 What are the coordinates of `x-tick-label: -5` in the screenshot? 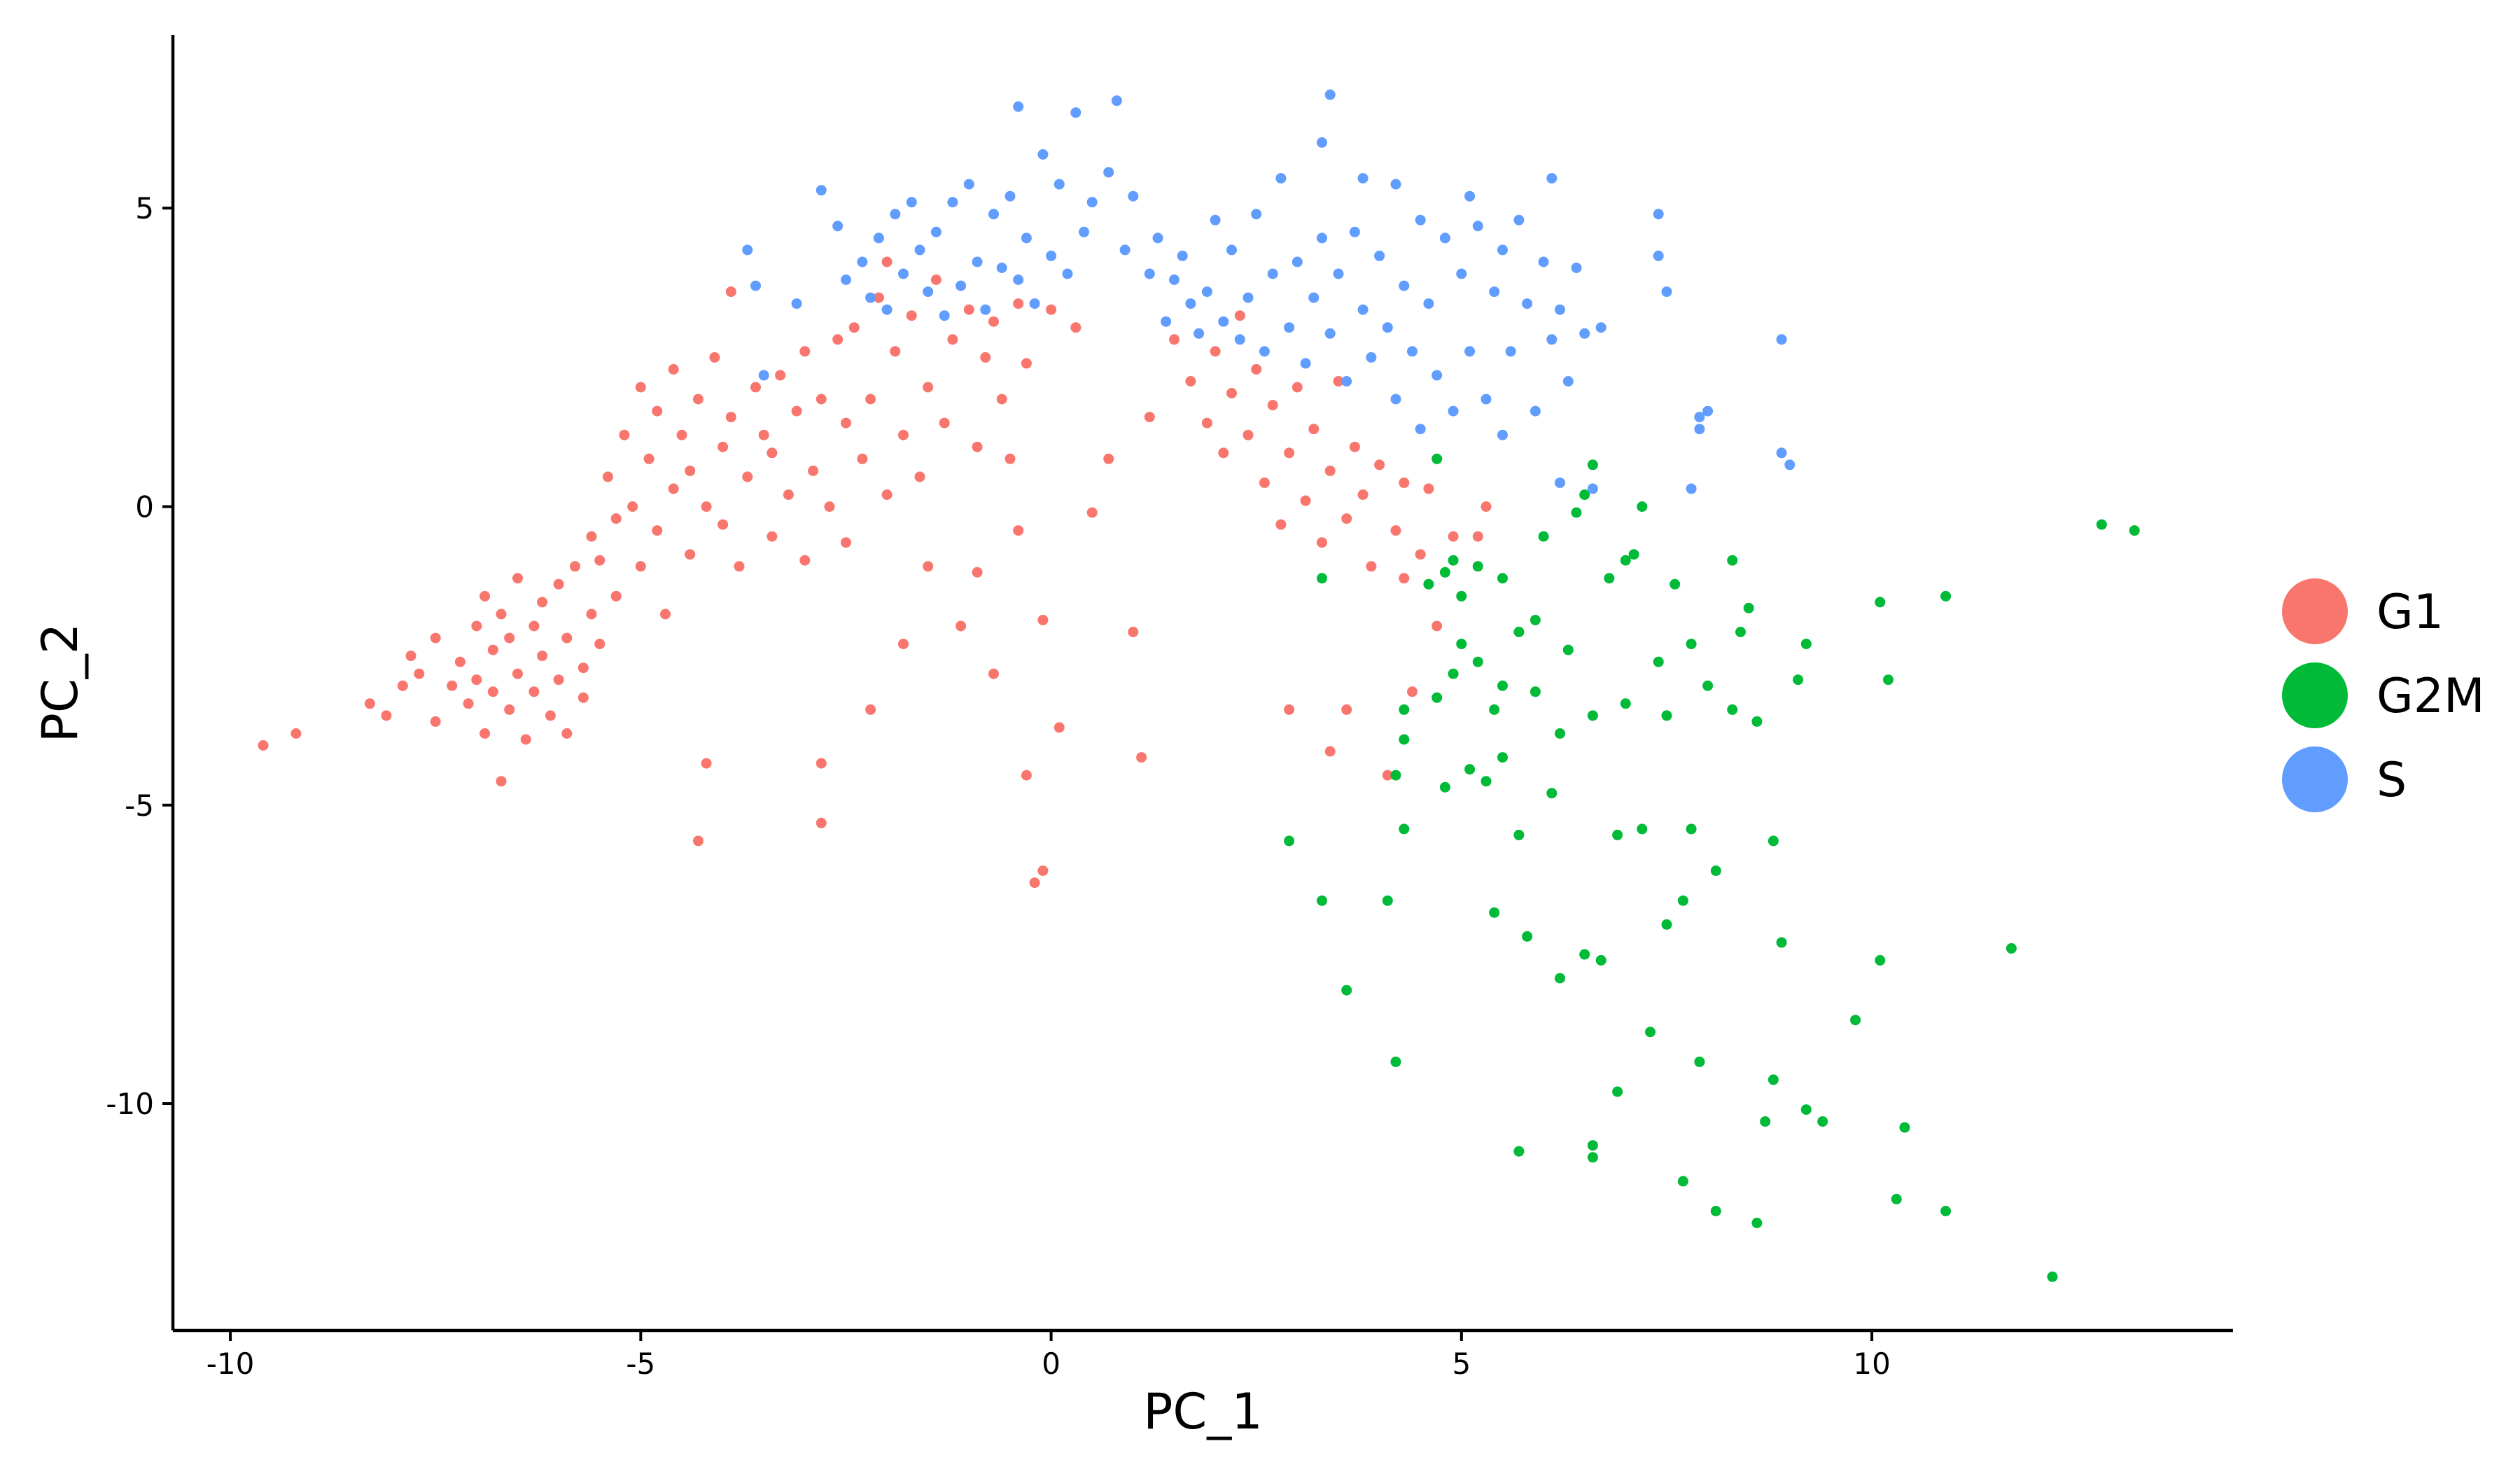 It's located at (640, 1364).